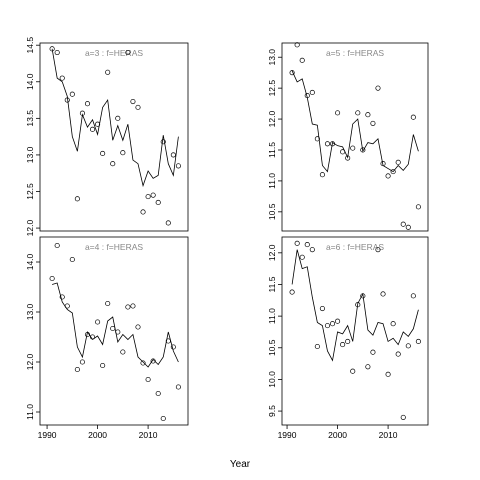 Image resolution: width=480 pixels, height=480 pixels. I want to click on y-tick-label: 10.5, so click(272, 211).